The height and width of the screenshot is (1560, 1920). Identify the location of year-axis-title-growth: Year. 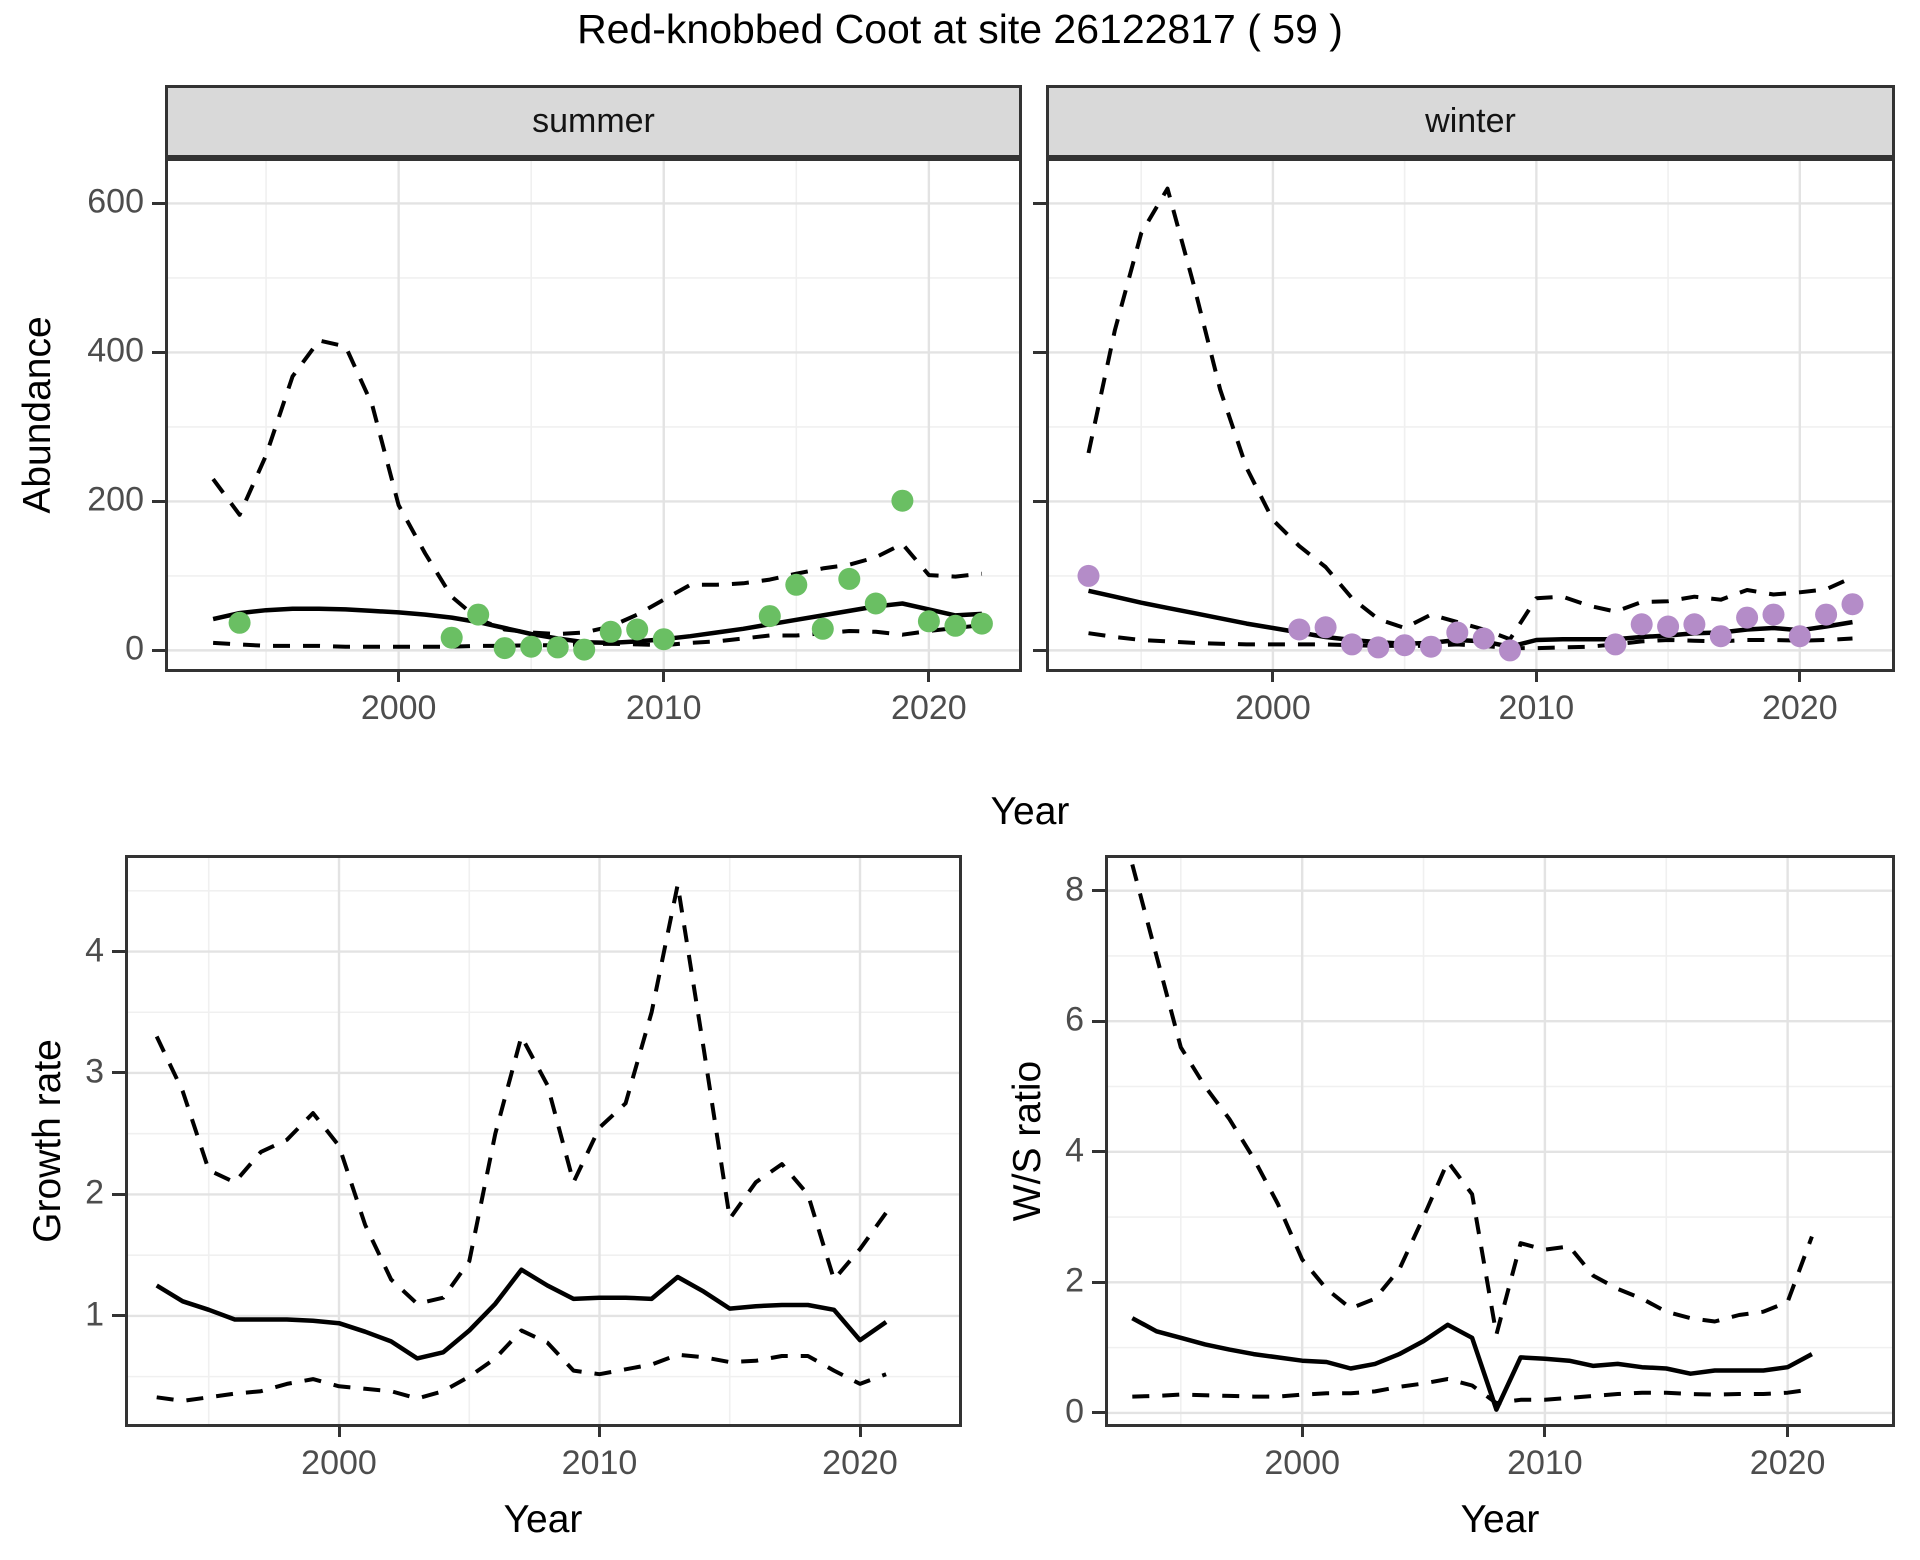
(543, 1519).